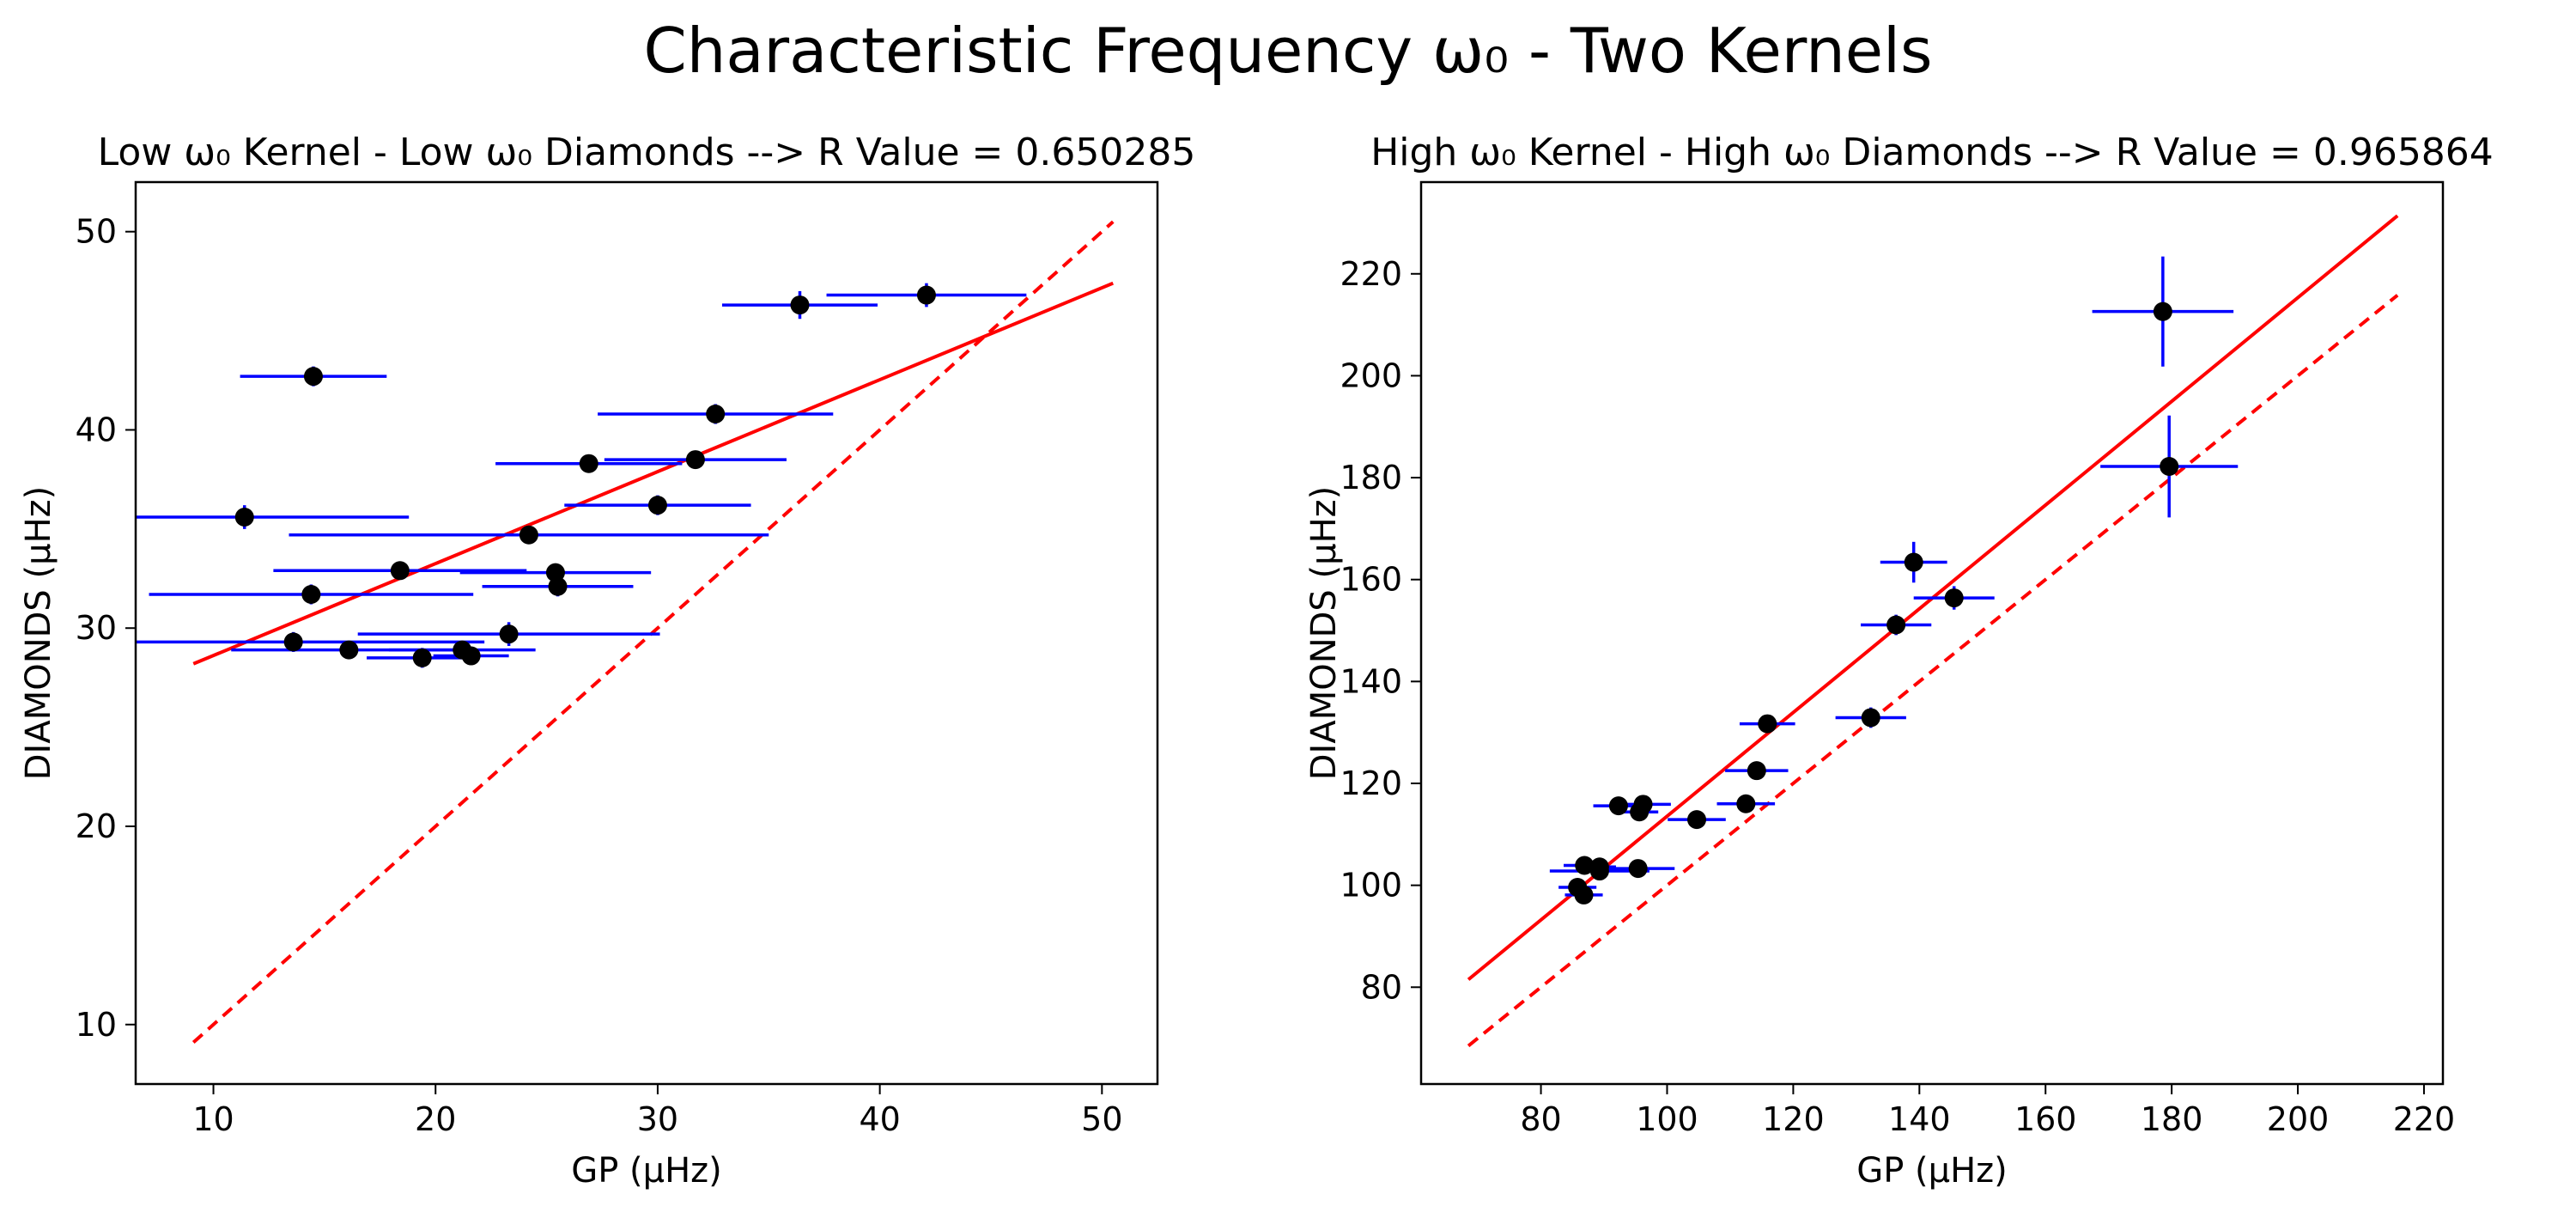  What do you see at coordinates (2046, 1119) in the screenshot?
I see `x-tick-label: 160` at bounding box center [2046, 1119].